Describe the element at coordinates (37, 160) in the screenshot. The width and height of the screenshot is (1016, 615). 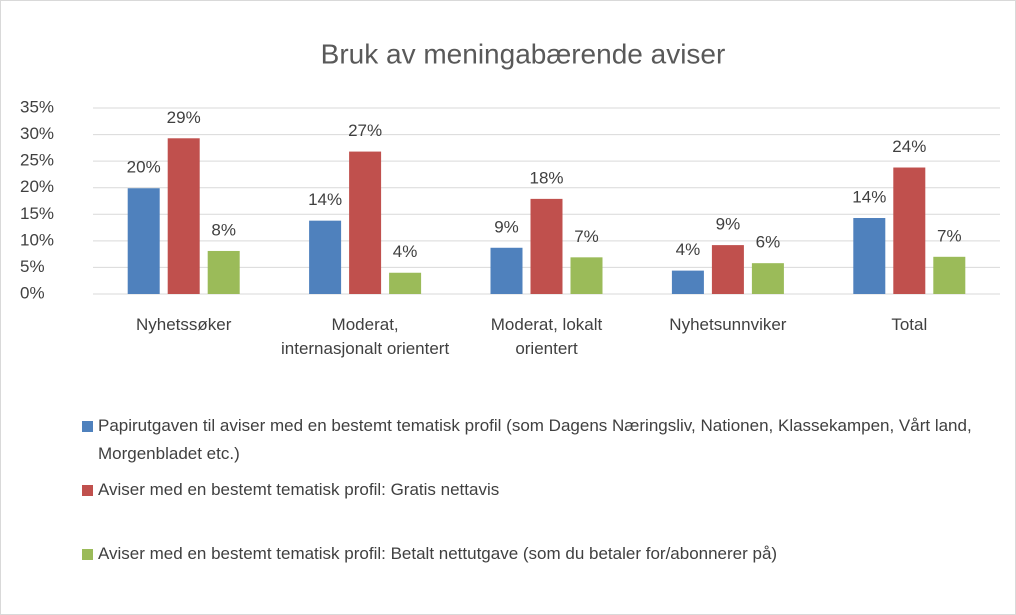
I see `y-tick-label: 25%` at that location.